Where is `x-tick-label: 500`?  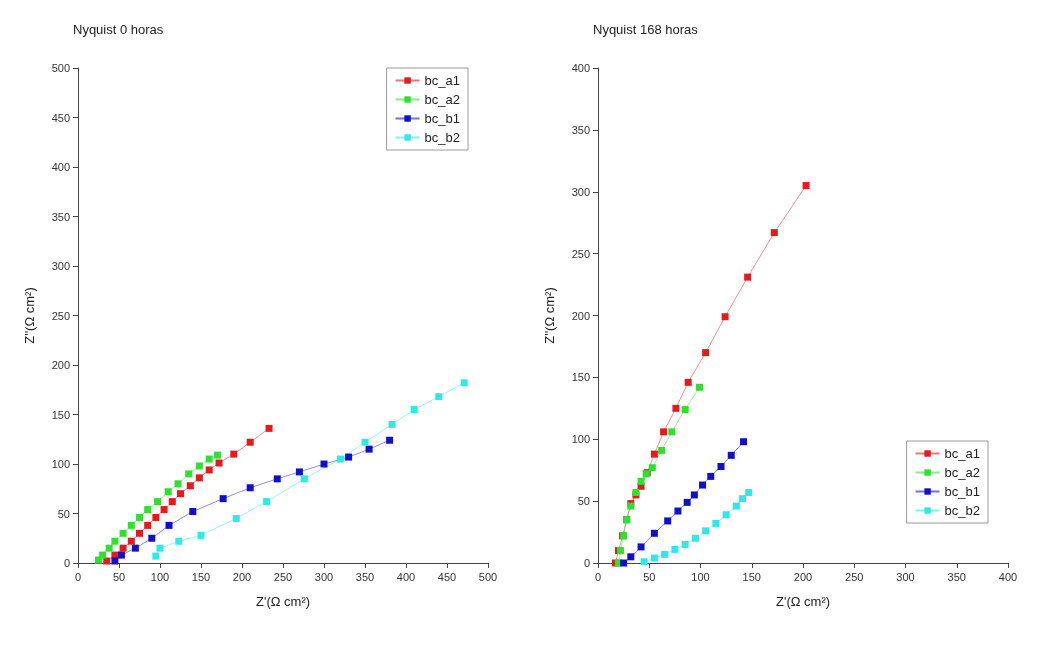
x-tick-label: 500 is located at coordinates (488, 576).